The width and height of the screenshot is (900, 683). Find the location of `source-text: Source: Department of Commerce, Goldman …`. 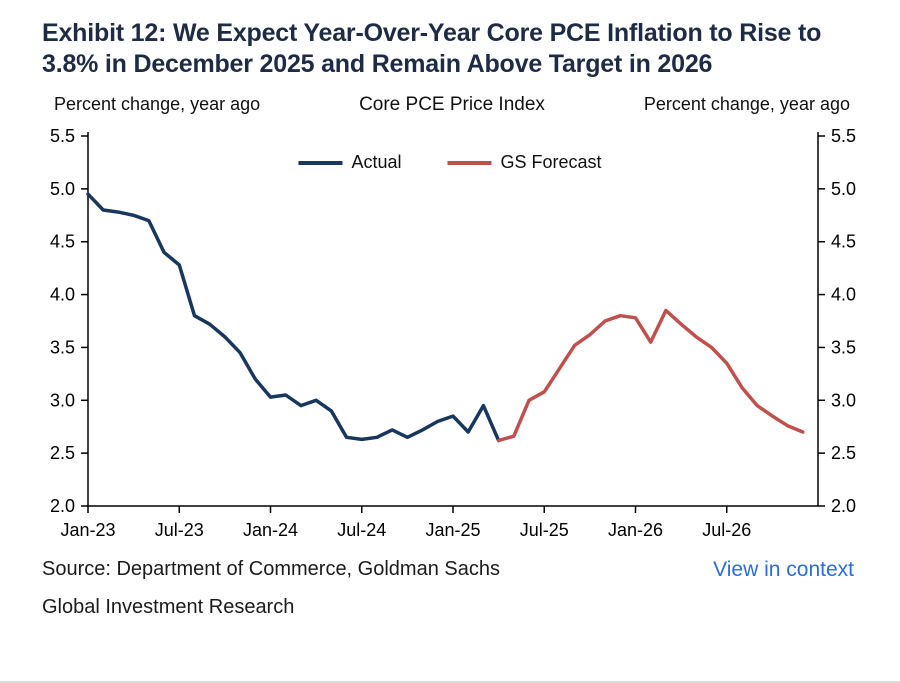

source-text: Source: Department of Commerce, Goldman … is located at coordinates (271, 569).